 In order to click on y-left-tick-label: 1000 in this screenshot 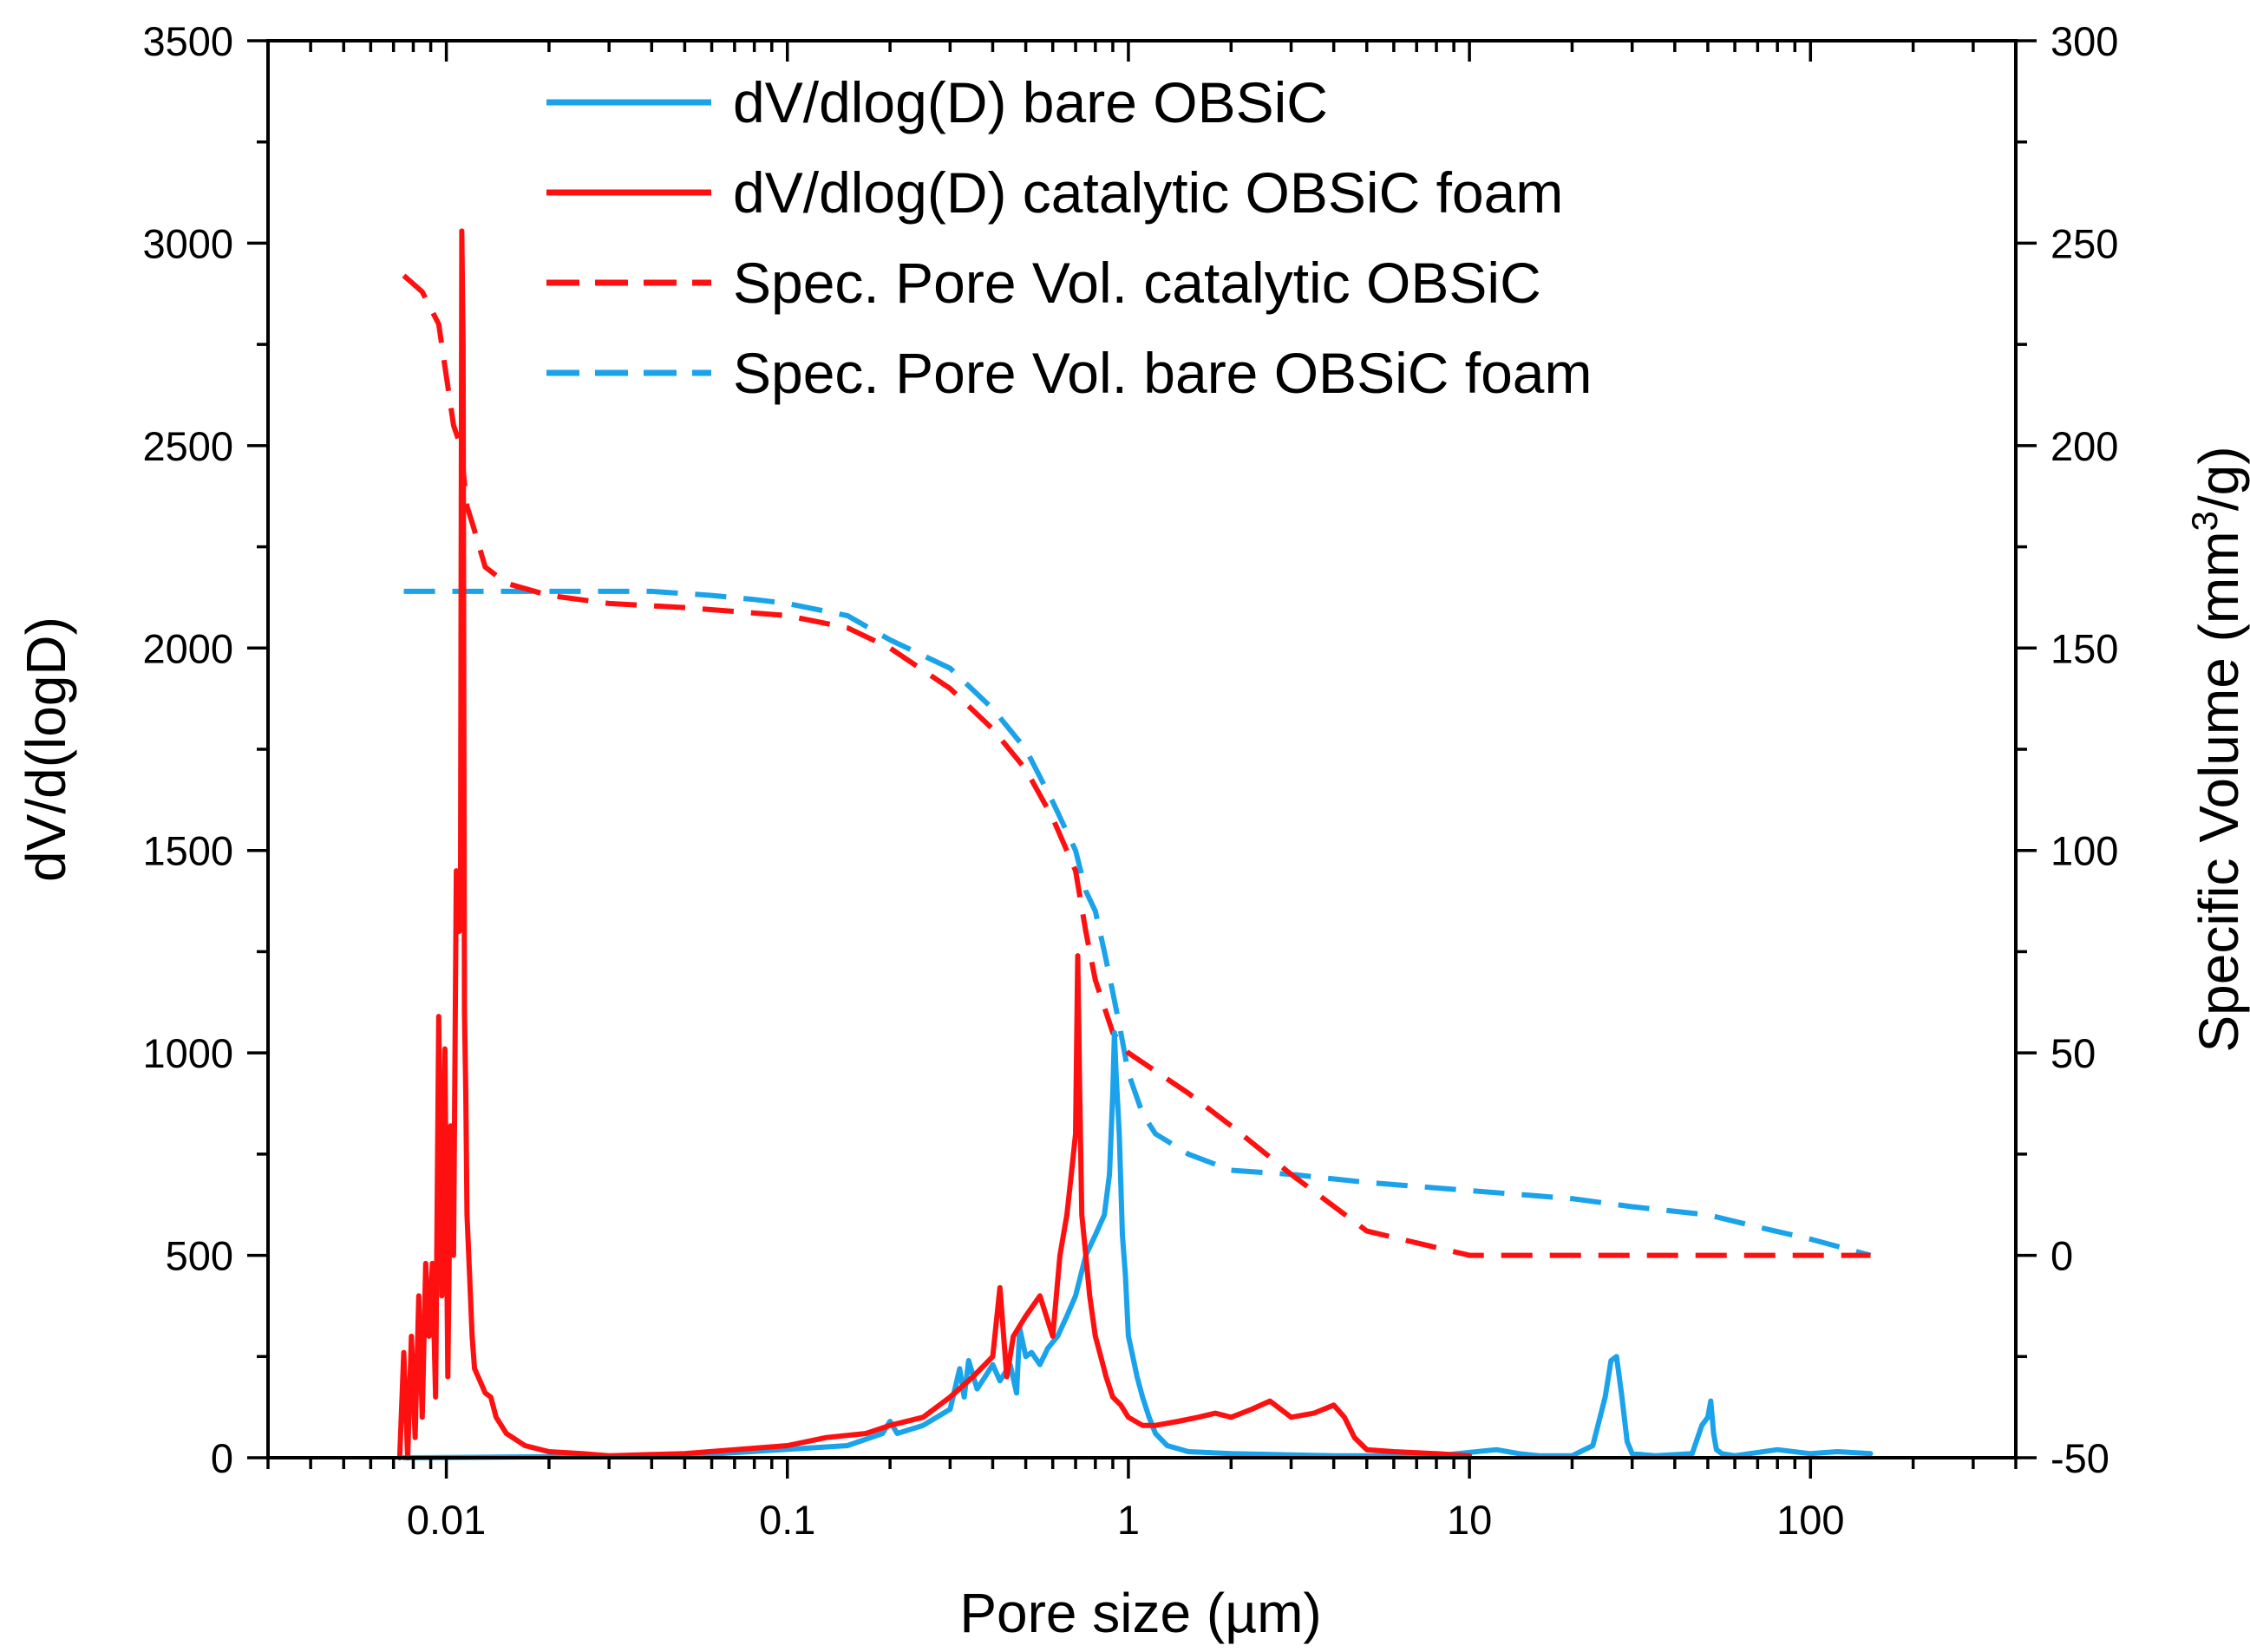, I will do `click(187, 1053)`.